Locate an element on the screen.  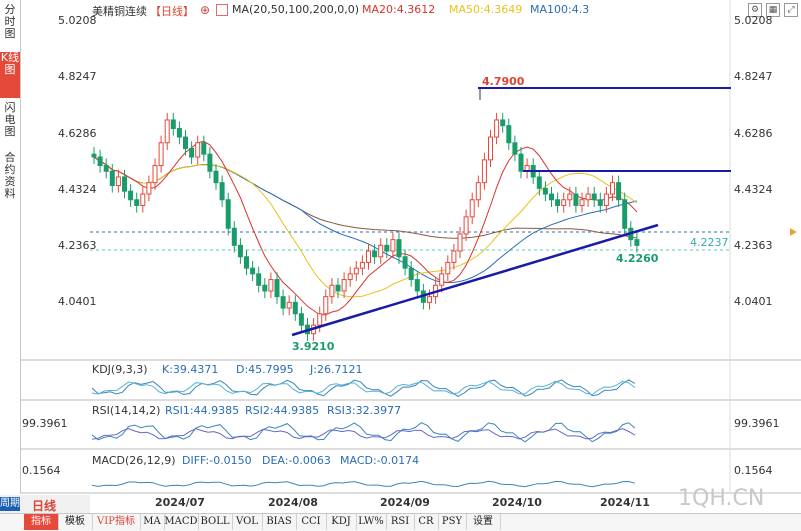
sidebar-tab-contract-info: 合约资料 is located at coordinates (10, 175).